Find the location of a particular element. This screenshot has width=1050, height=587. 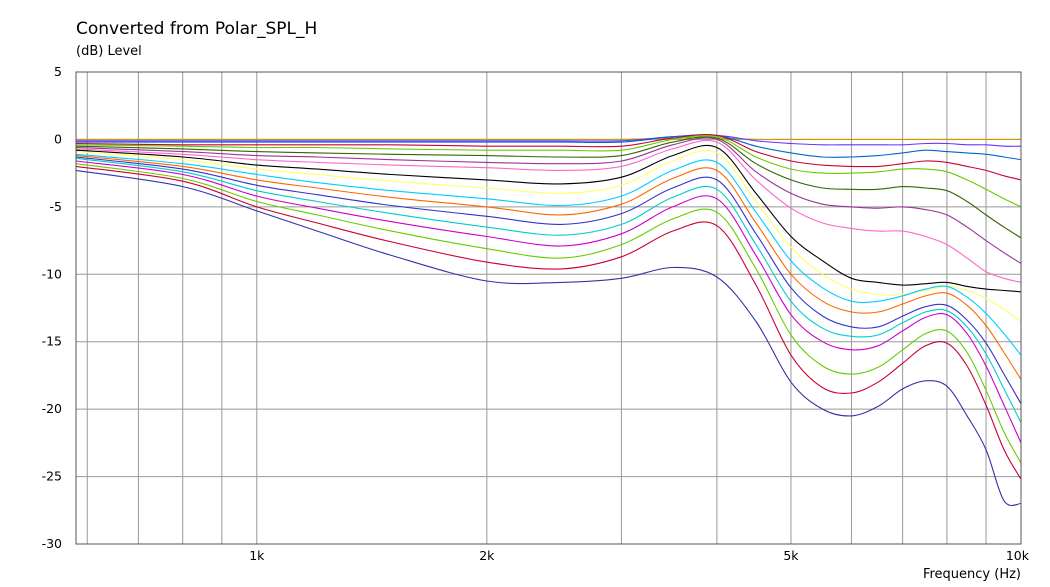

x-tick-labels: 1k 2k 5k 10k is located at coordinates (639, 555).